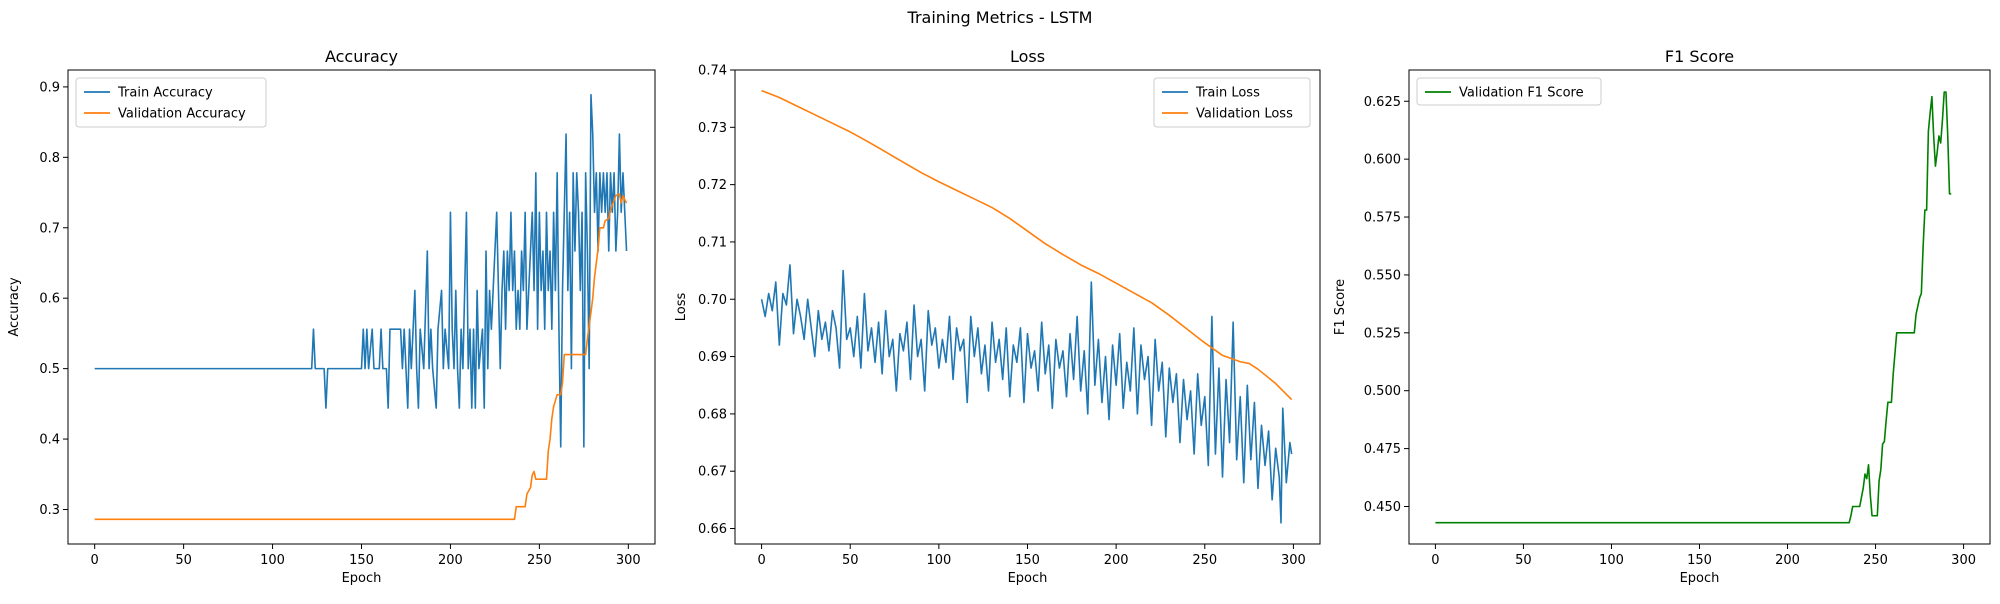 This screenshot has height=604, width=2000. What do you see at coordinates (49, 158) in the screenshot?
I see `y-tick-label: 0.8` at bounding box center [49, 158].